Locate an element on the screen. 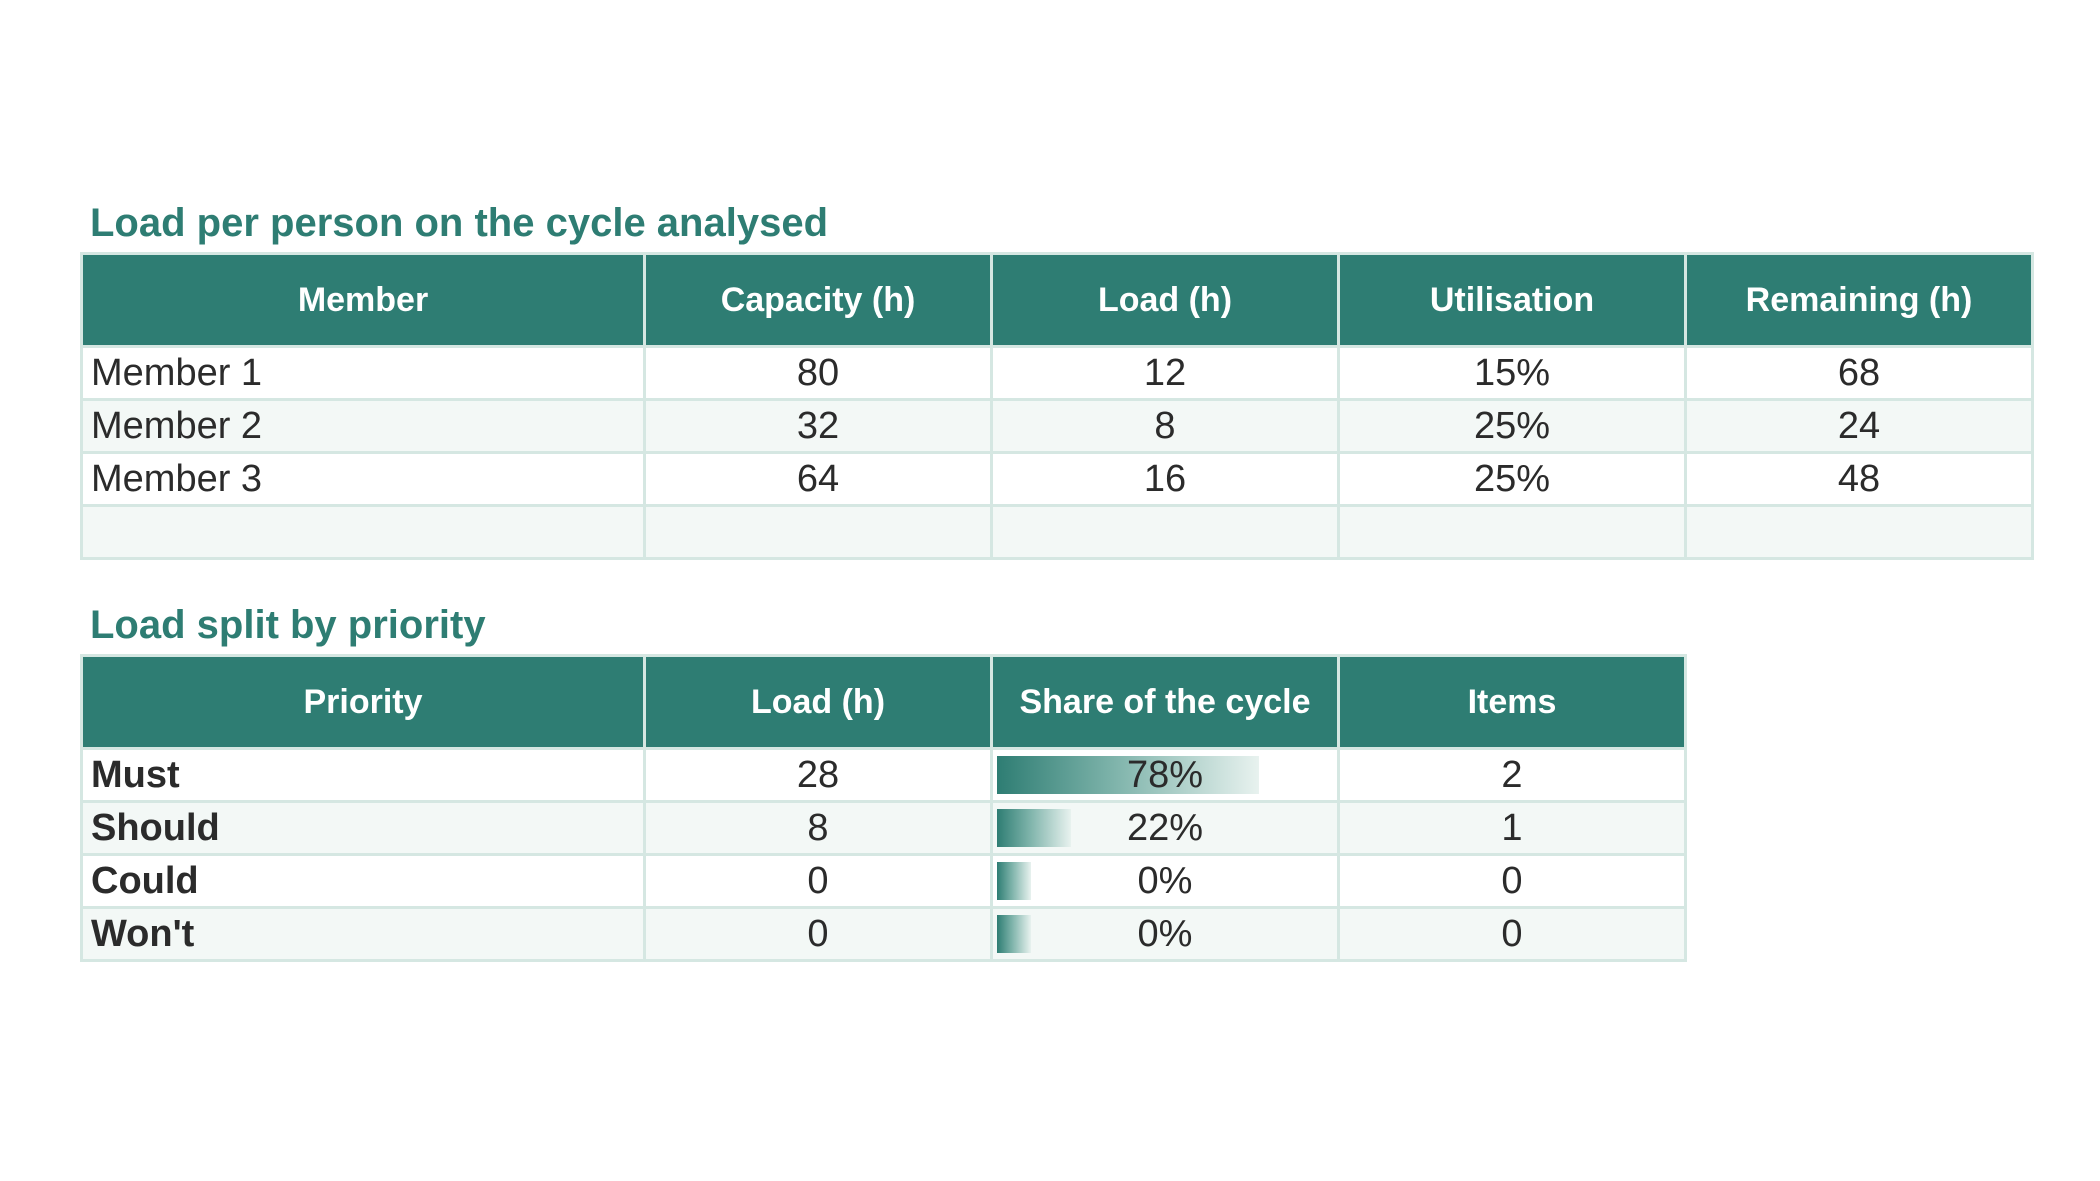 The image size is (2100, 1181). share-value: 78% is located at coordinates (1165, 774).